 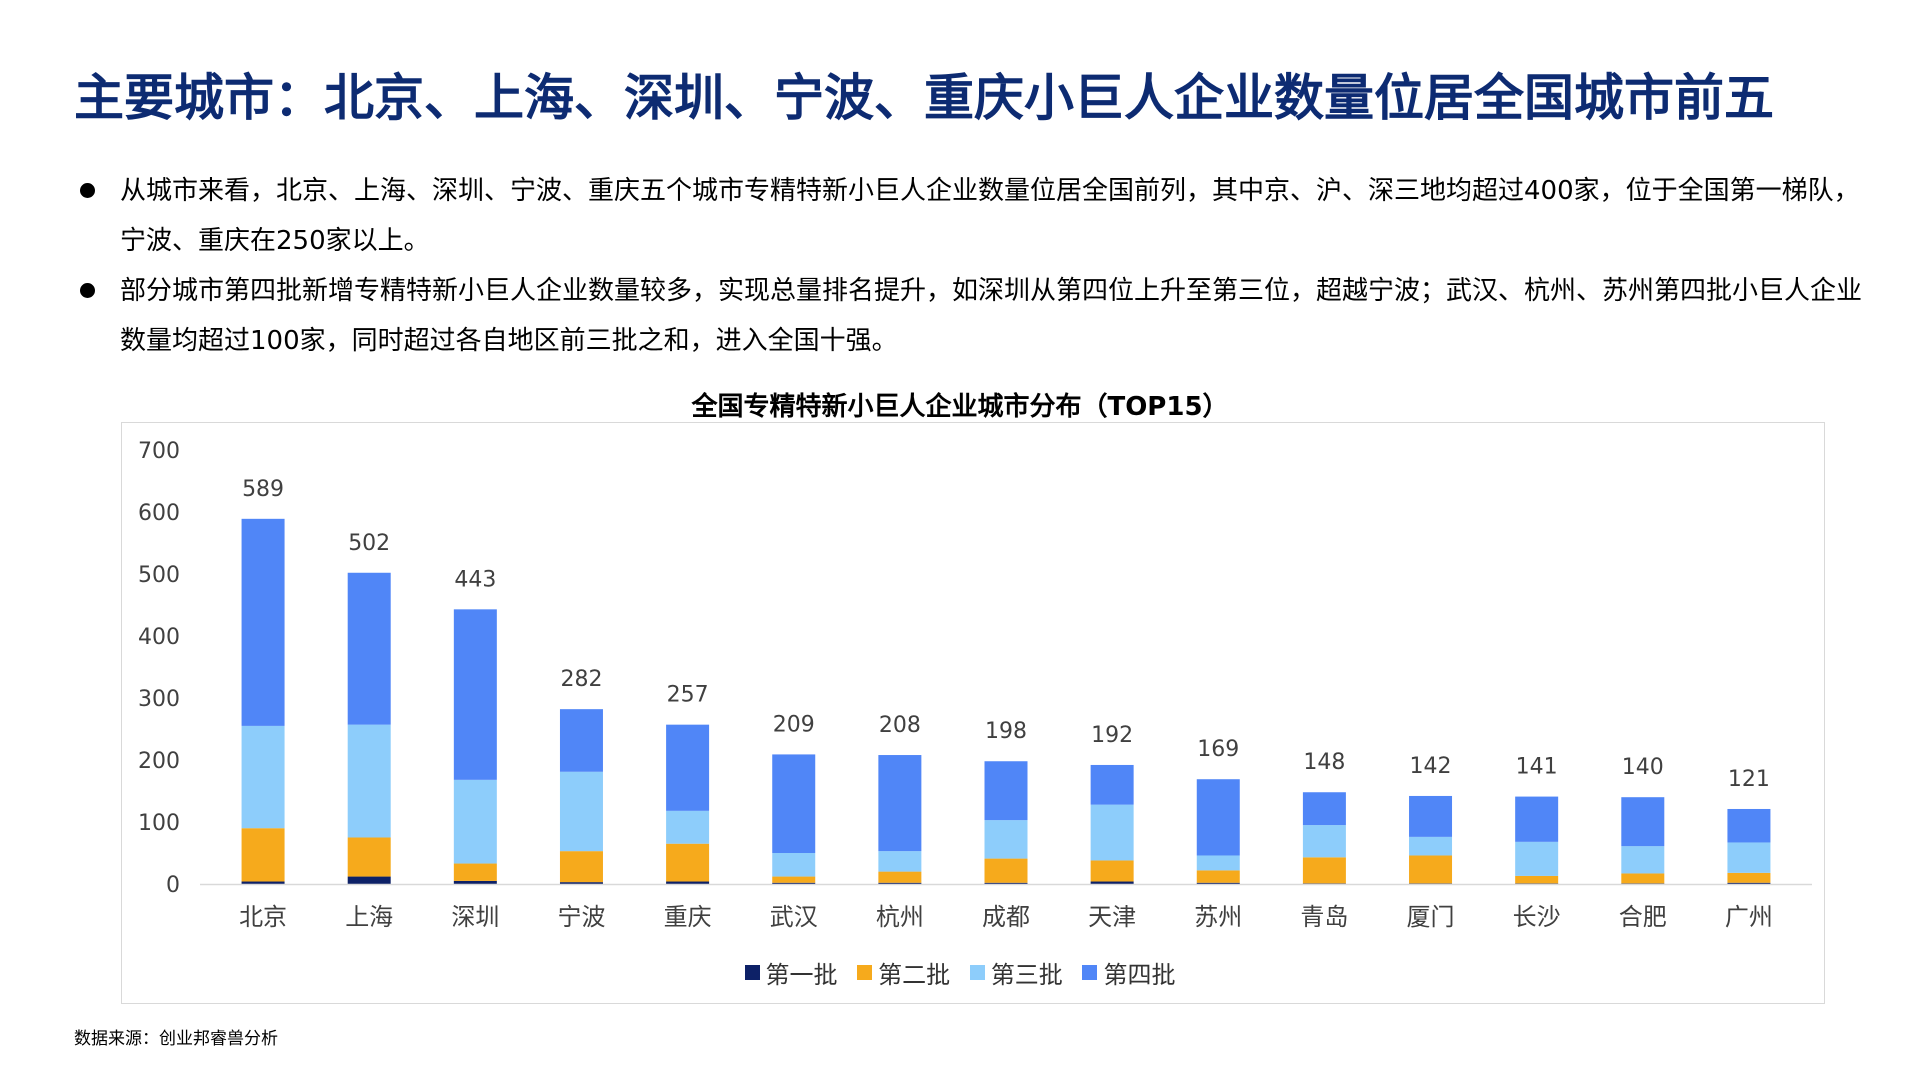 What do you see at coordinates (801, 975) in the screenshot?
I see `legend-label: 第一批` at bounding box center [801, 975].